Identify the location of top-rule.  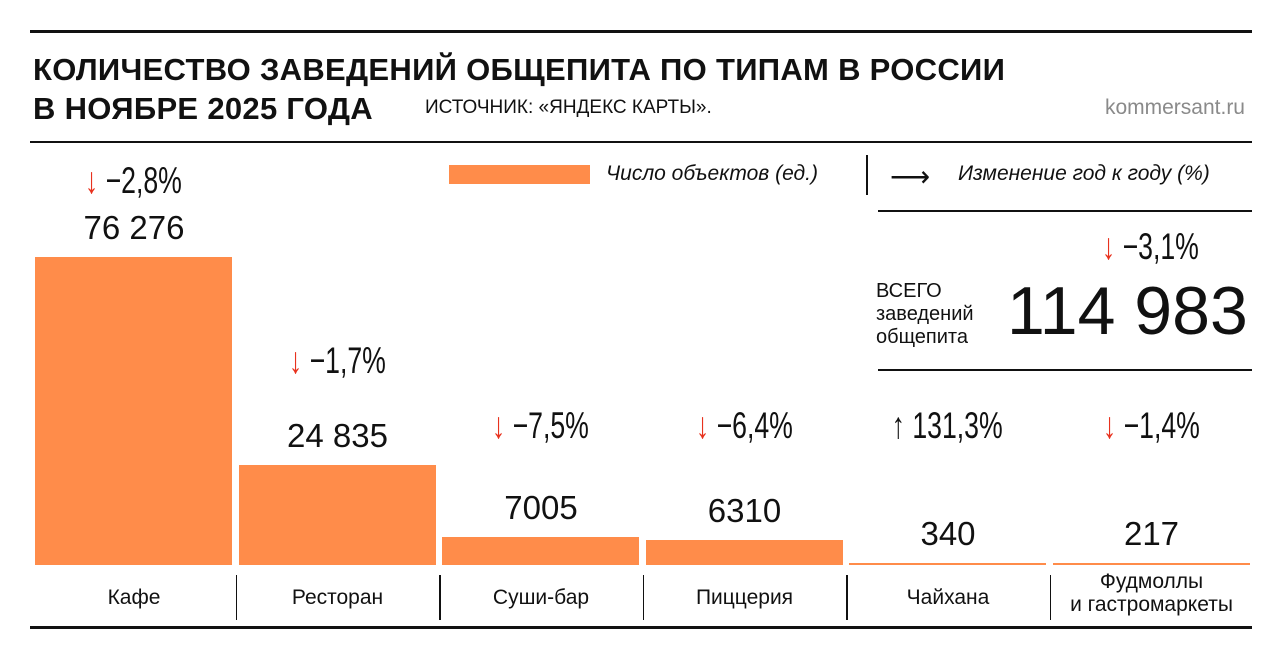
(641, 31).